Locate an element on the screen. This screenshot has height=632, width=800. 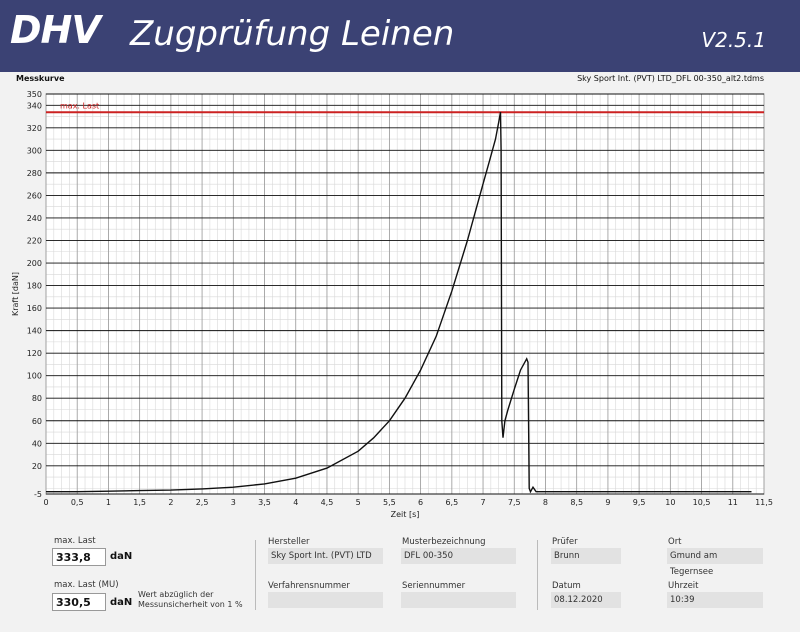
x-tick-label: 9 is located at coordinates (607, 502).